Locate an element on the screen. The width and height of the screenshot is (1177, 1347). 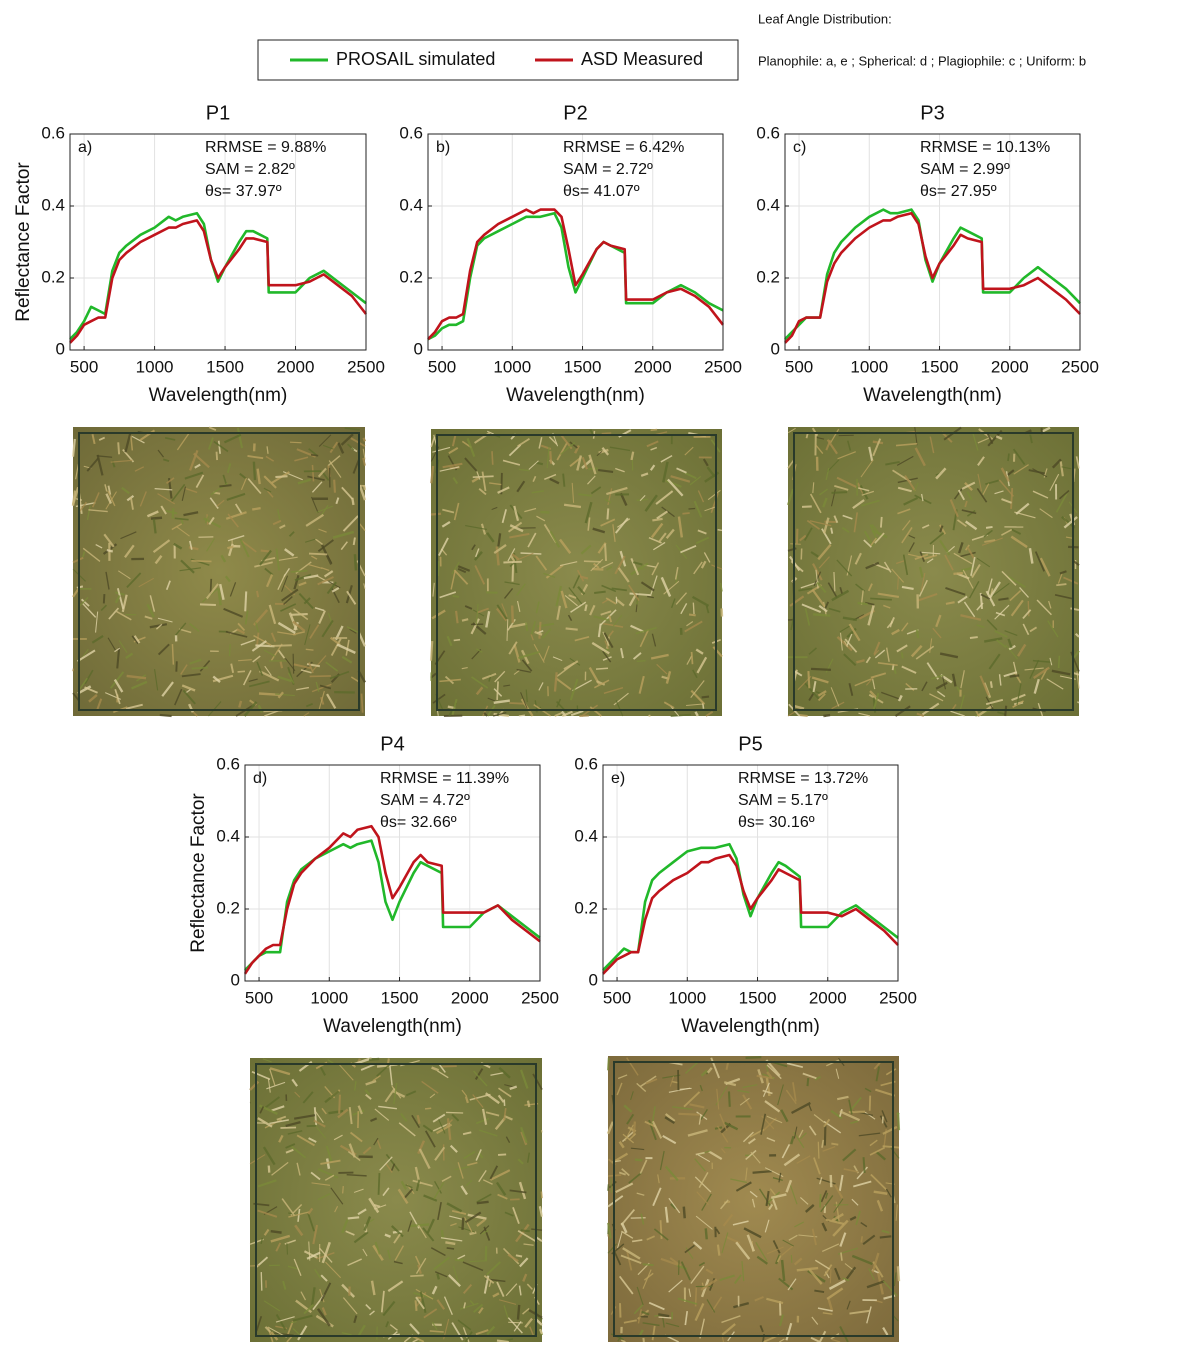
annotation: θs= 32.66º is located at coordinates (418, 822).